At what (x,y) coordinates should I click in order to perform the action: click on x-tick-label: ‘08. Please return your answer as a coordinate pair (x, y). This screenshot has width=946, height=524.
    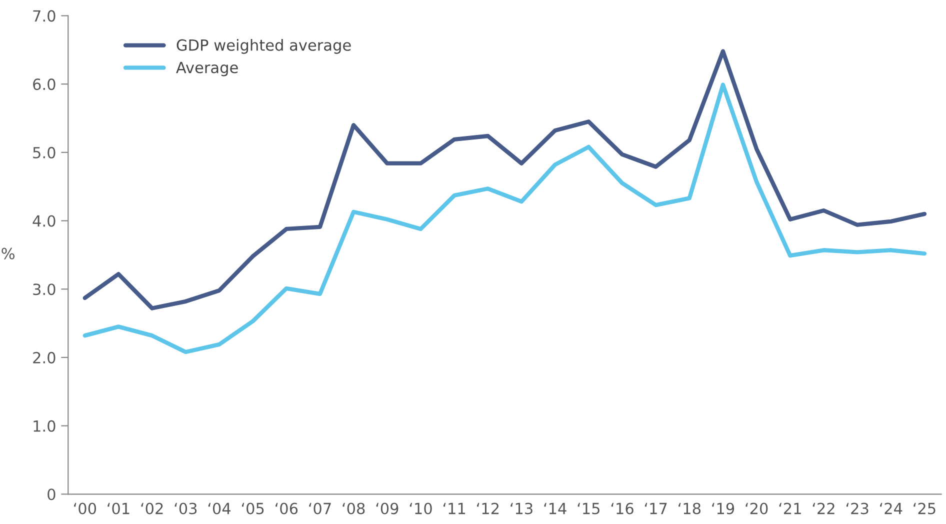
    Looking at the image, I should click on (353, 508).